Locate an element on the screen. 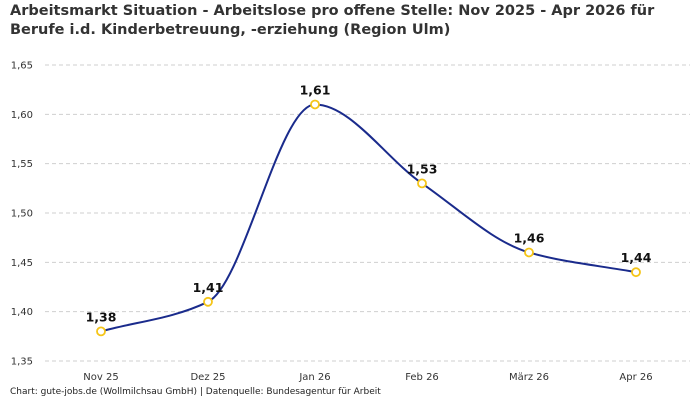 The height and width of the screenshot is (400, 700). x-tick-label: Nov 25 is located at coordinates (100, 377).